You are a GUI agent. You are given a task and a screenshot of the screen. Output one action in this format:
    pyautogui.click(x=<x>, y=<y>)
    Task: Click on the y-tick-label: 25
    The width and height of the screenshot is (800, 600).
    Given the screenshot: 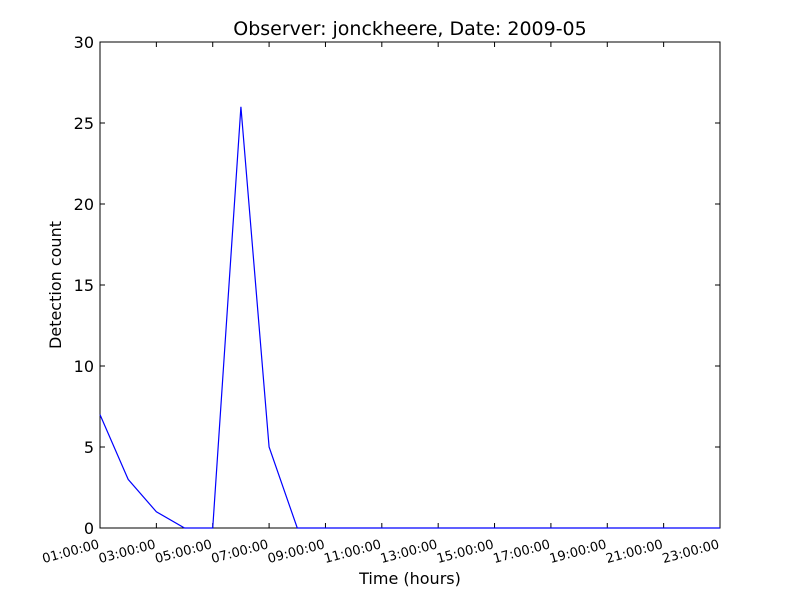 What is the action you would take?
    pyautogui.click(x=84, y=123)
    